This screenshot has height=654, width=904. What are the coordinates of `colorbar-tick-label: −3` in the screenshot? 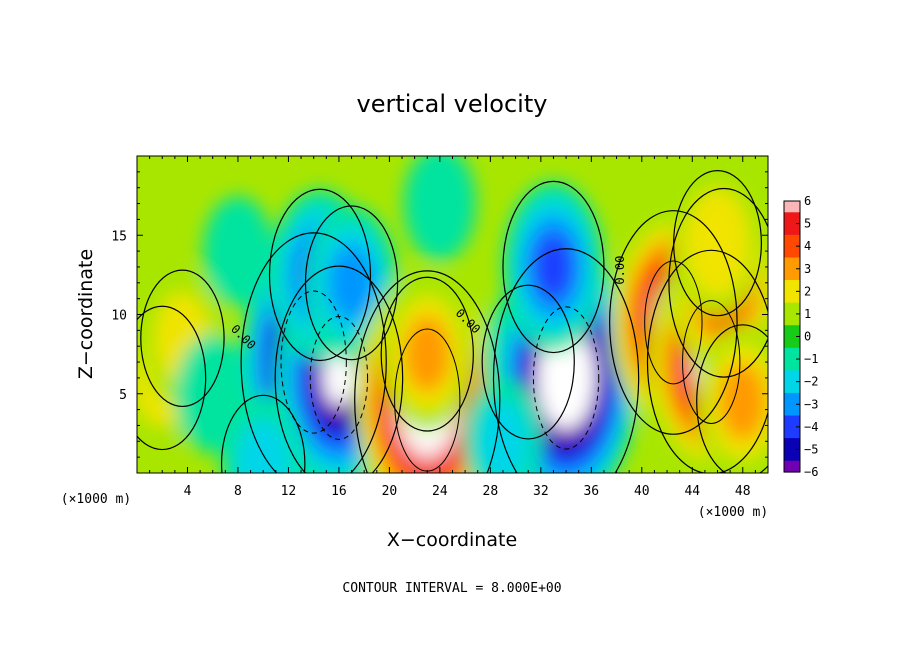 It's located at (811, 404).